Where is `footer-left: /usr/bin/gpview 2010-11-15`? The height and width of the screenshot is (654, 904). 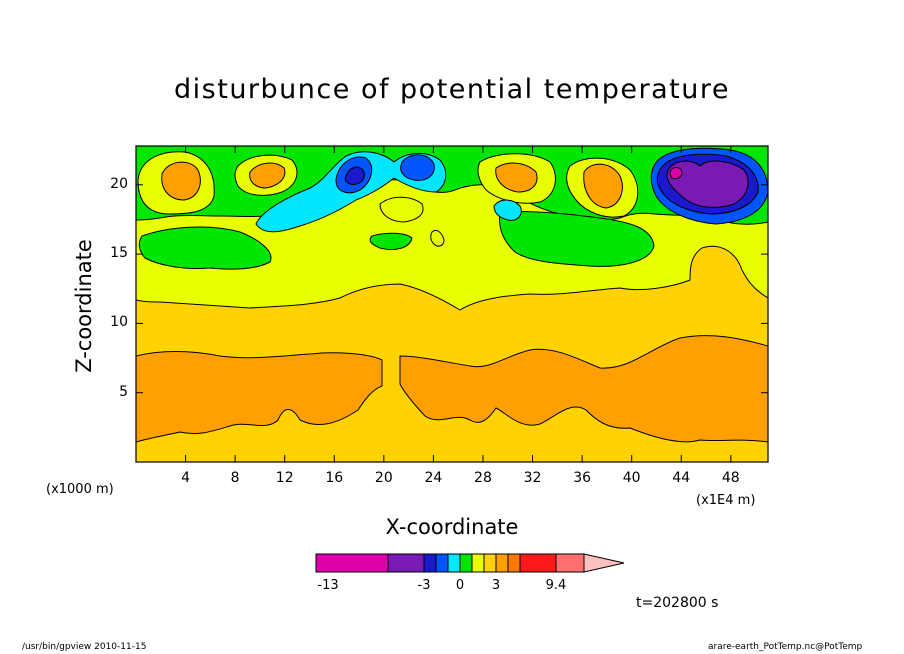 footer-left: /usr/bin/gpview 2010-11-15 is located at coordinates (84, 647).